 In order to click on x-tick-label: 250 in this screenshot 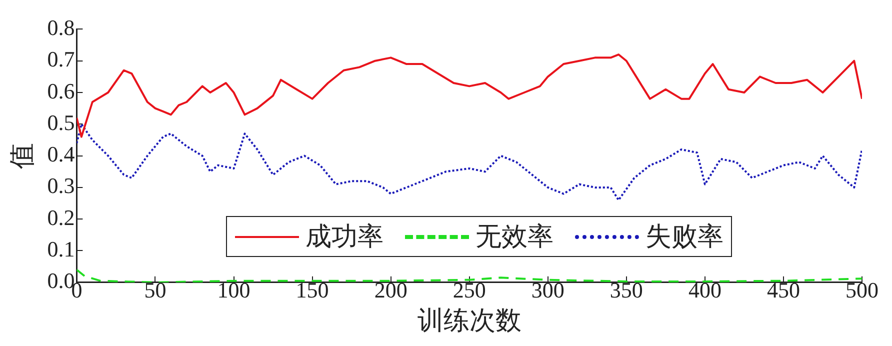, I will do `click(469, 289)`.